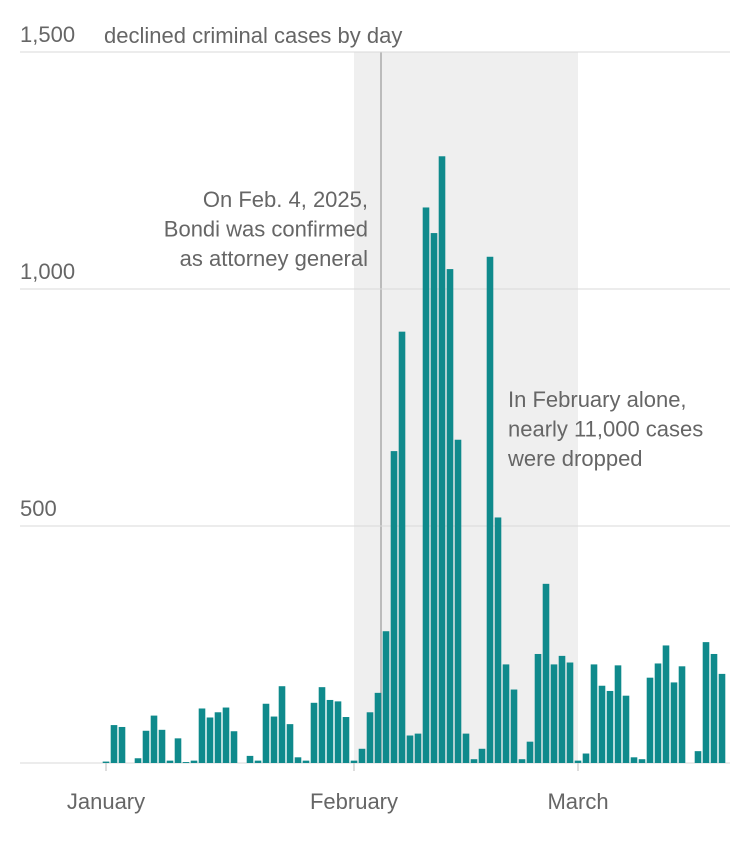  Describe the element at coordinates (597, 399) in the screenshot. I see `annotation-line: In February alone,` at that location.